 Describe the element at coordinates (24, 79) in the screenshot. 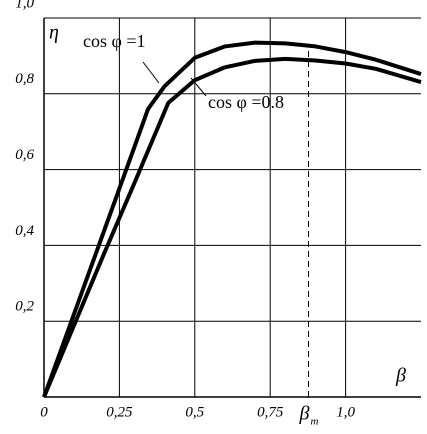

I see `y-tick-label: 0,8` at that location.